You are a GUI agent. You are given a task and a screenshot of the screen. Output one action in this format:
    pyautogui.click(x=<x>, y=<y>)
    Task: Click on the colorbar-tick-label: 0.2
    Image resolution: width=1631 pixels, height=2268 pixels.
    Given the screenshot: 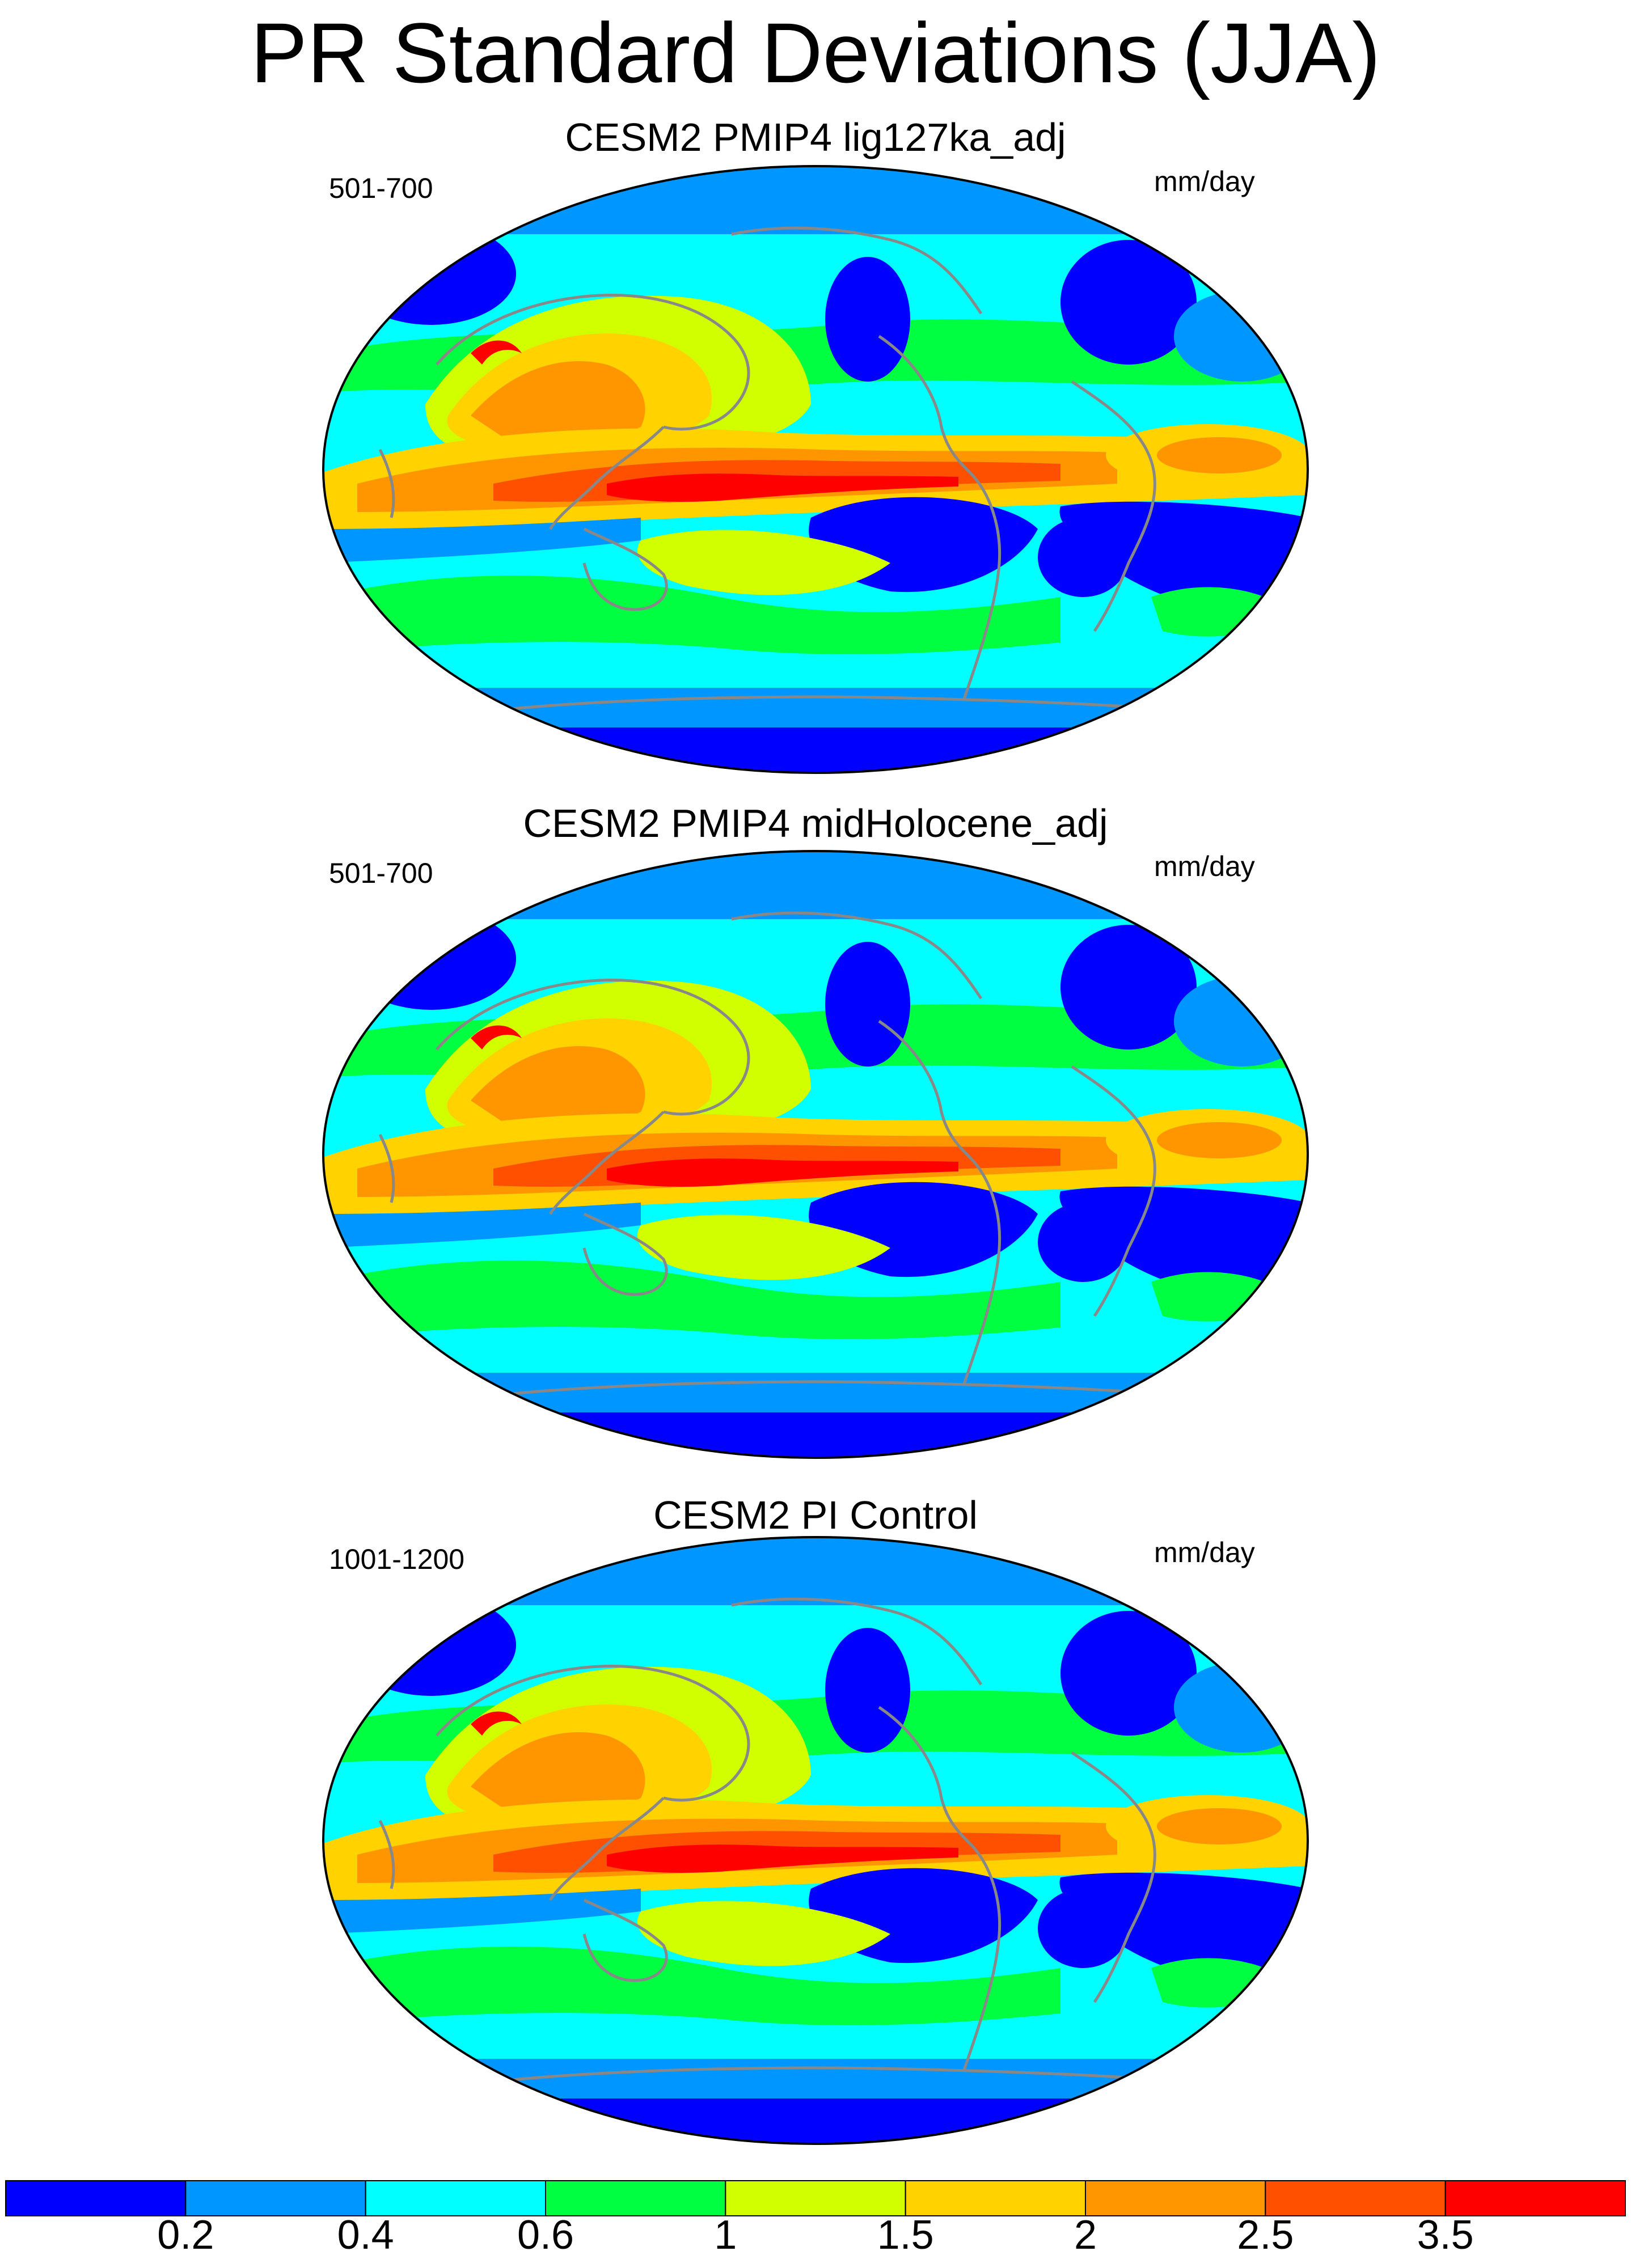 What is the action you would take?
    pyautogui.click(x=185, y=2235)
    